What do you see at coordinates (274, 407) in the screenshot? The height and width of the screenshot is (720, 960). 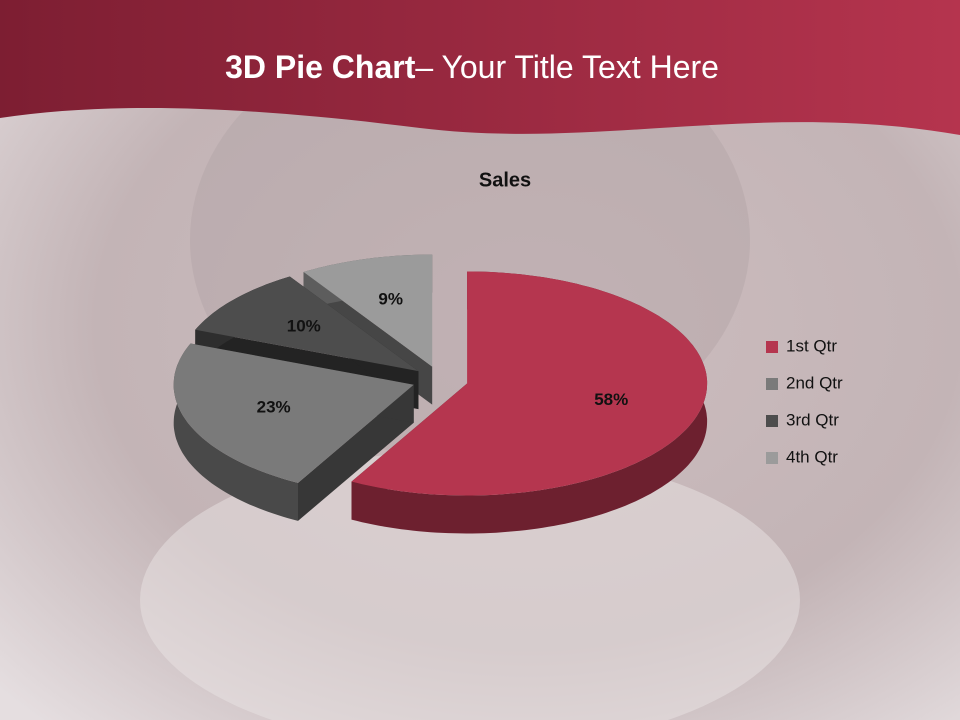 I see `data-label: 23%` at bounding box center [274, 407].